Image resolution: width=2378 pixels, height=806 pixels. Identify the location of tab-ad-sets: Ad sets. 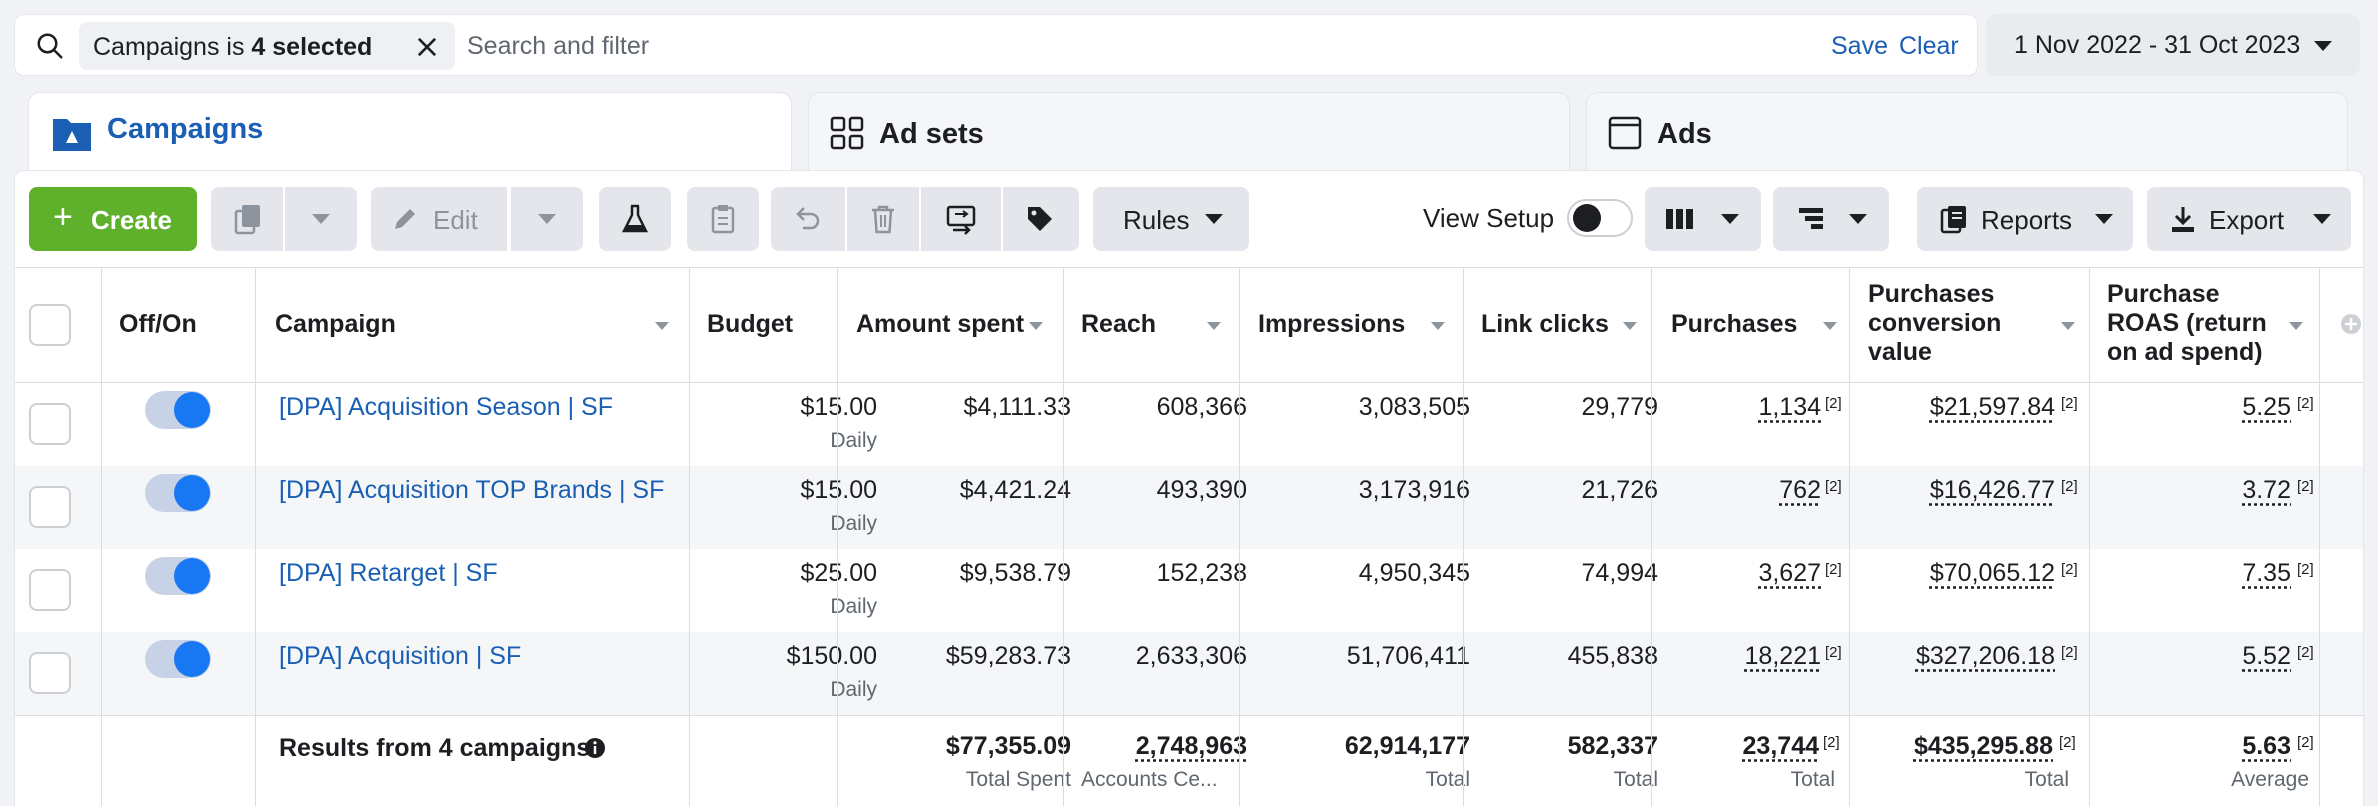
(1189, 137).